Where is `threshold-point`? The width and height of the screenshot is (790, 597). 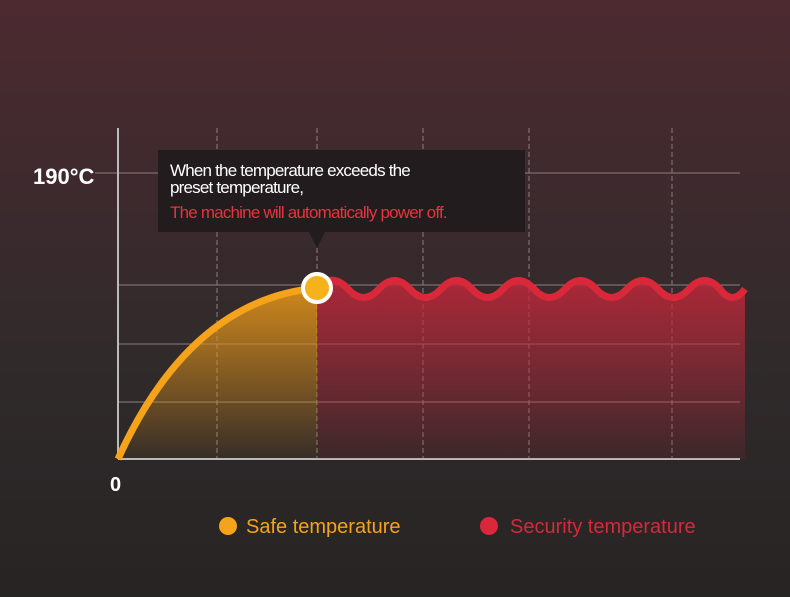
threshold-point is located at coordinates (317, 288).